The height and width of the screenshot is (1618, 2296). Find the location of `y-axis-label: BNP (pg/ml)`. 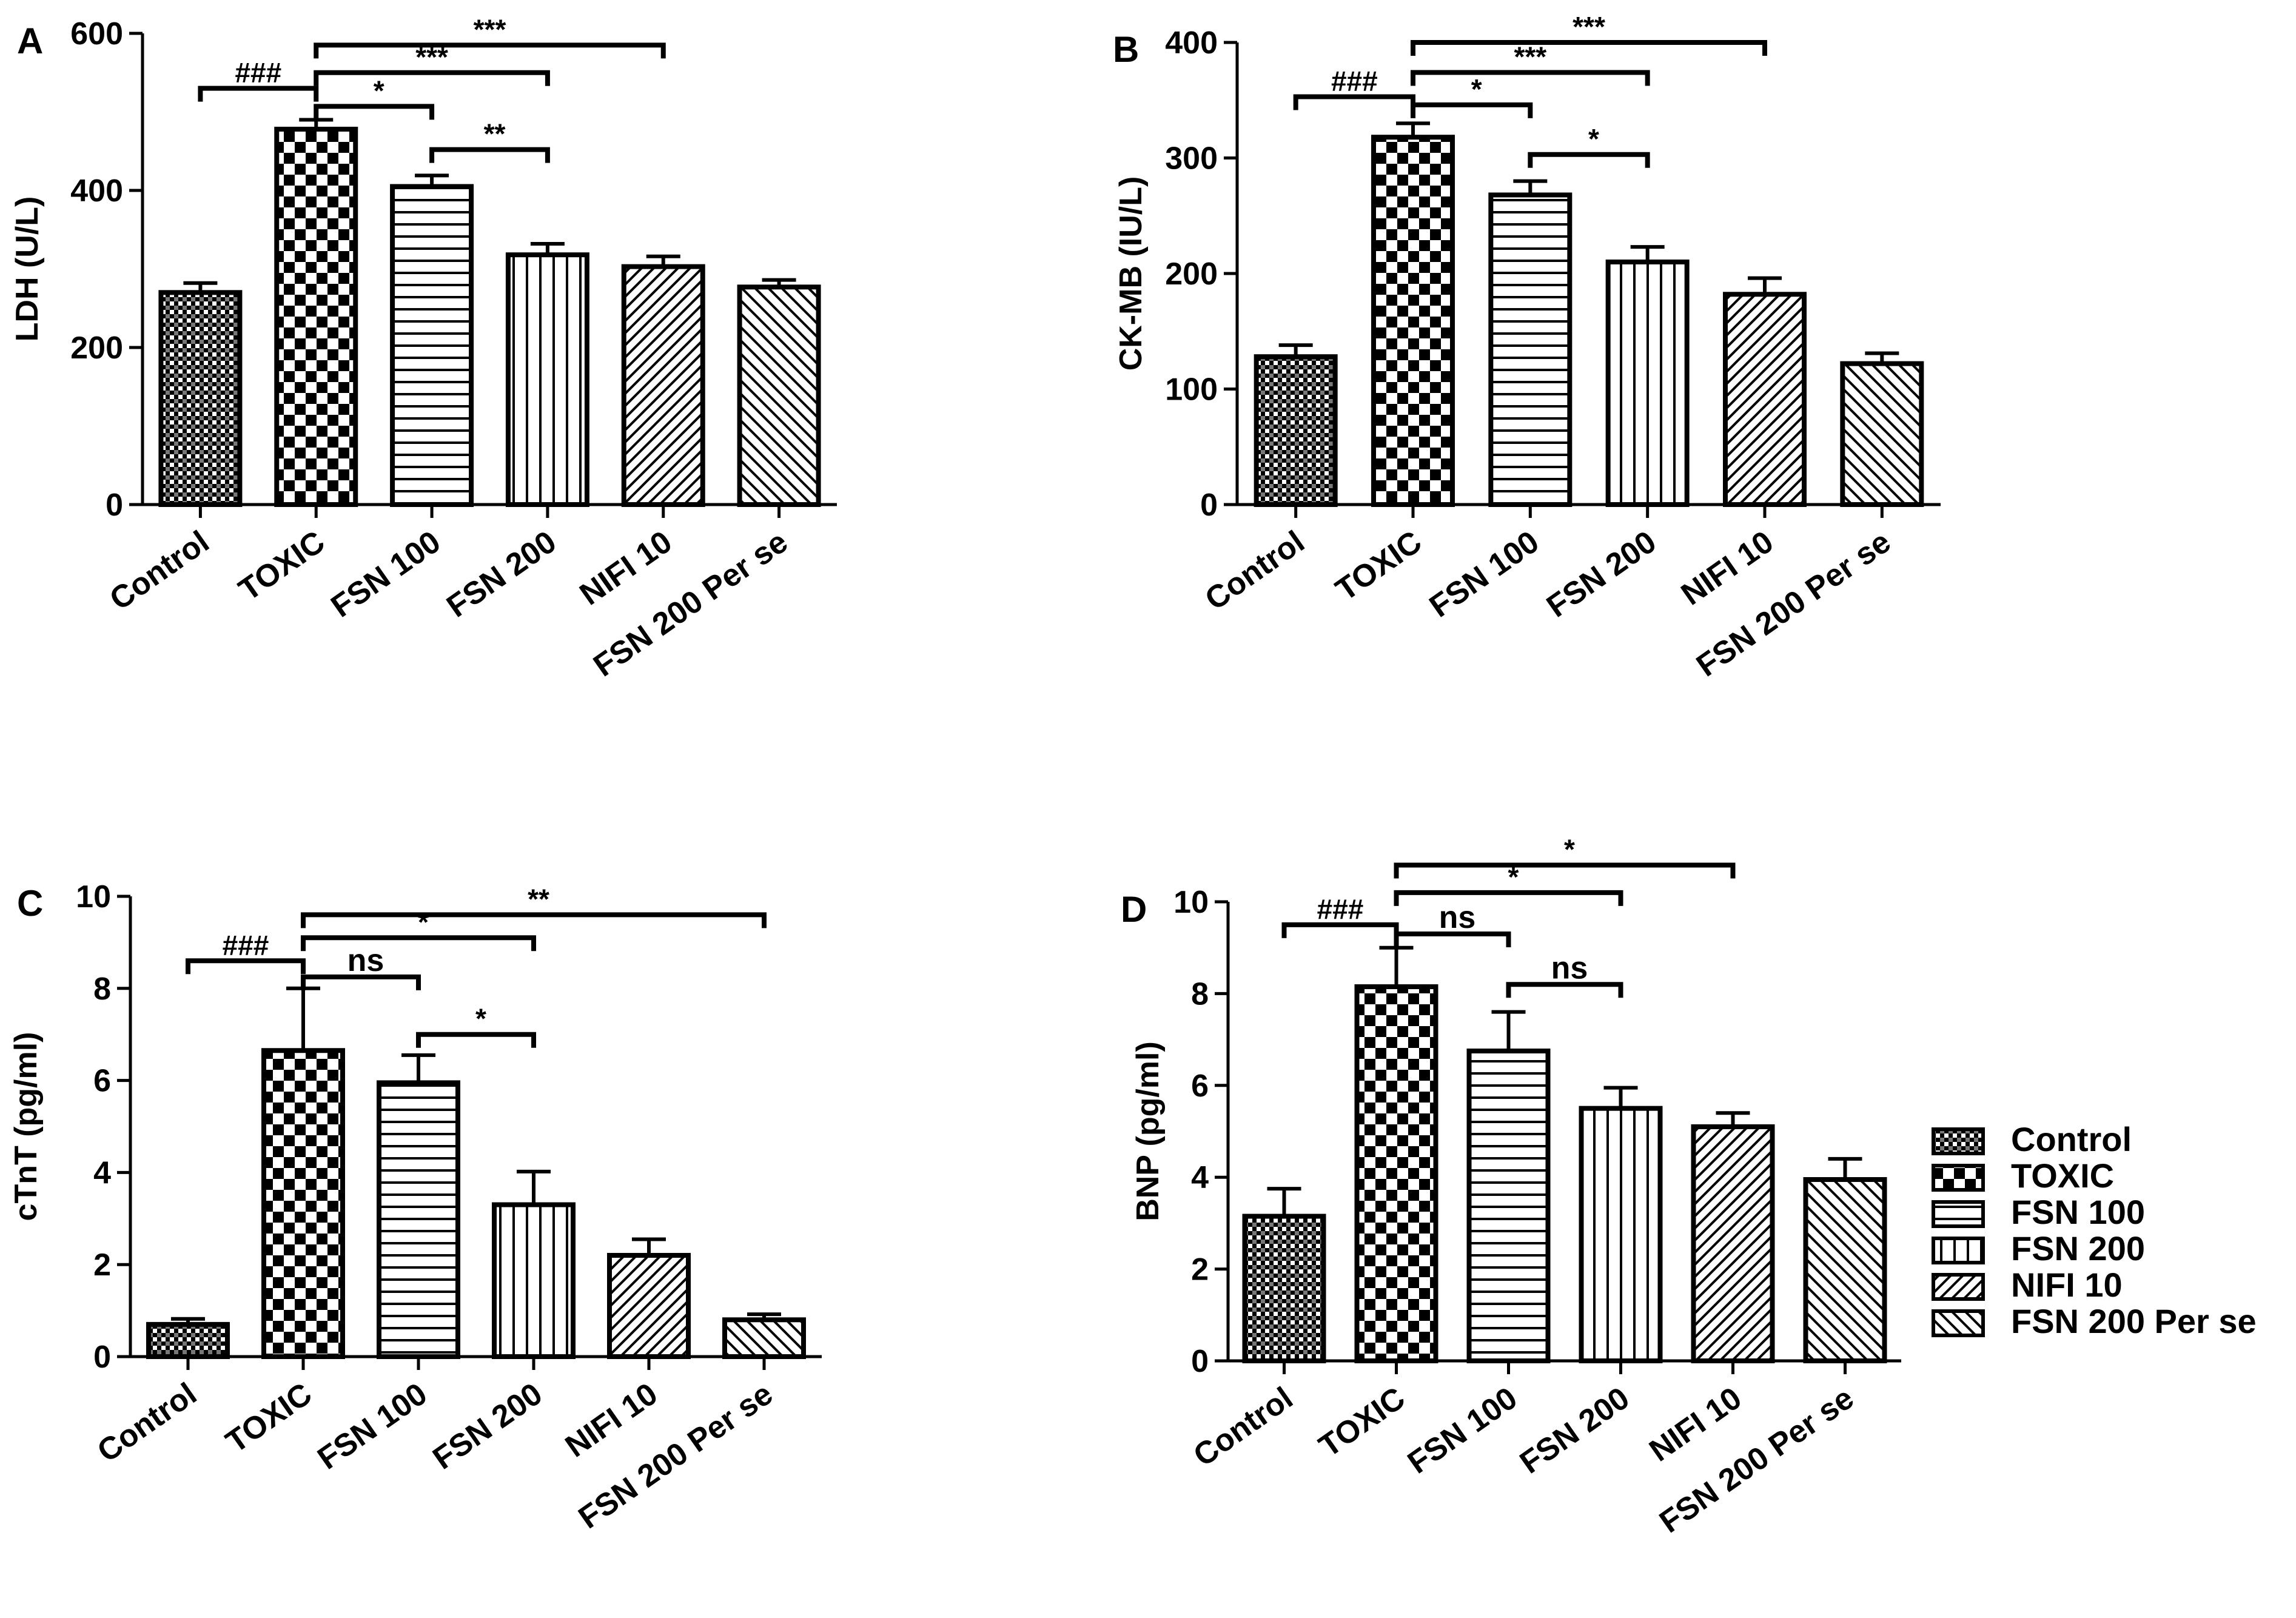

y-axis-label: BNP (pg/ml) is located at coordinates (1148, 1131).